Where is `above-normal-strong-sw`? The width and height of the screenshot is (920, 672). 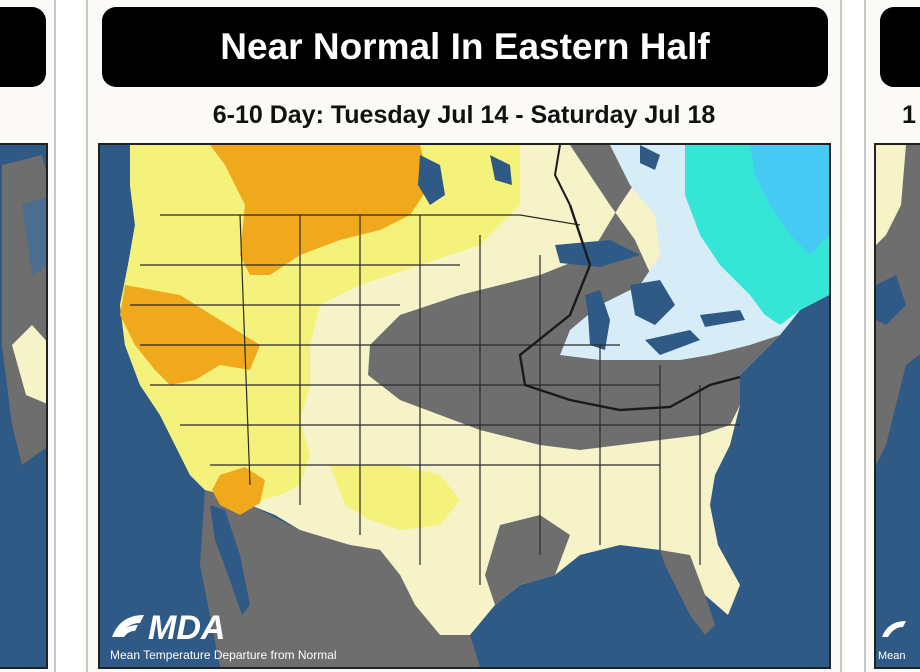
above-normal-strong-sw is located at coordinates (238, 491).